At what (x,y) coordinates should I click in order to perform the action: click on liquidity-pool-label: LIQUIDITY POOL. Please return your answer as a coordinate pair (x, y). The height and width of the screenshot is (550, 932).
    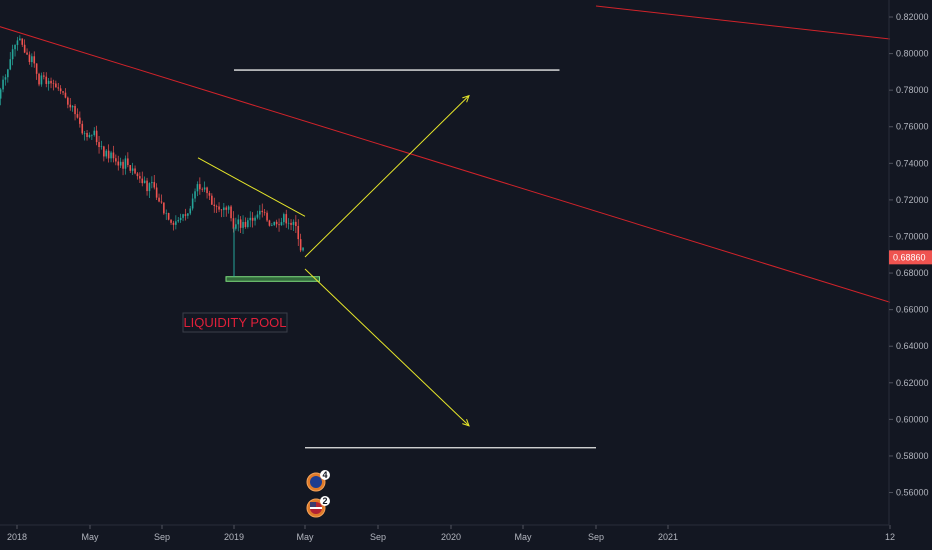
    Looking at the image, I should click on (235, 322).